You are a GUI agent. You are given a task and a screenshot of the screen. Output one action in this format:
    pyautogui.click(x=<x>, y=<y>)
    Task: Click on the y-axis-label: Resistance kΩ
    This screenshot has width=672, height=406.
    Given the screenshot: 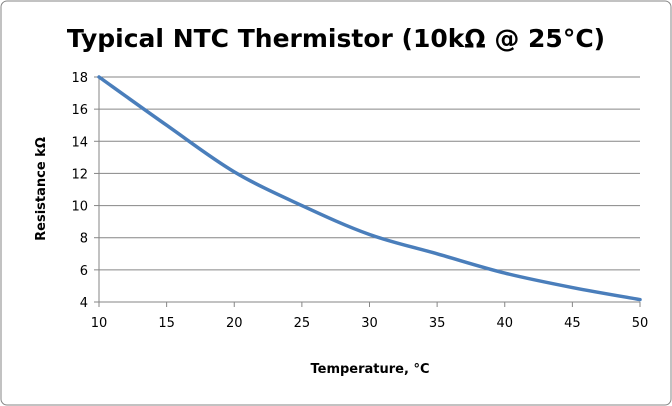 What is the action you would take?
    pyautogui.click(x=41, y=189)
    